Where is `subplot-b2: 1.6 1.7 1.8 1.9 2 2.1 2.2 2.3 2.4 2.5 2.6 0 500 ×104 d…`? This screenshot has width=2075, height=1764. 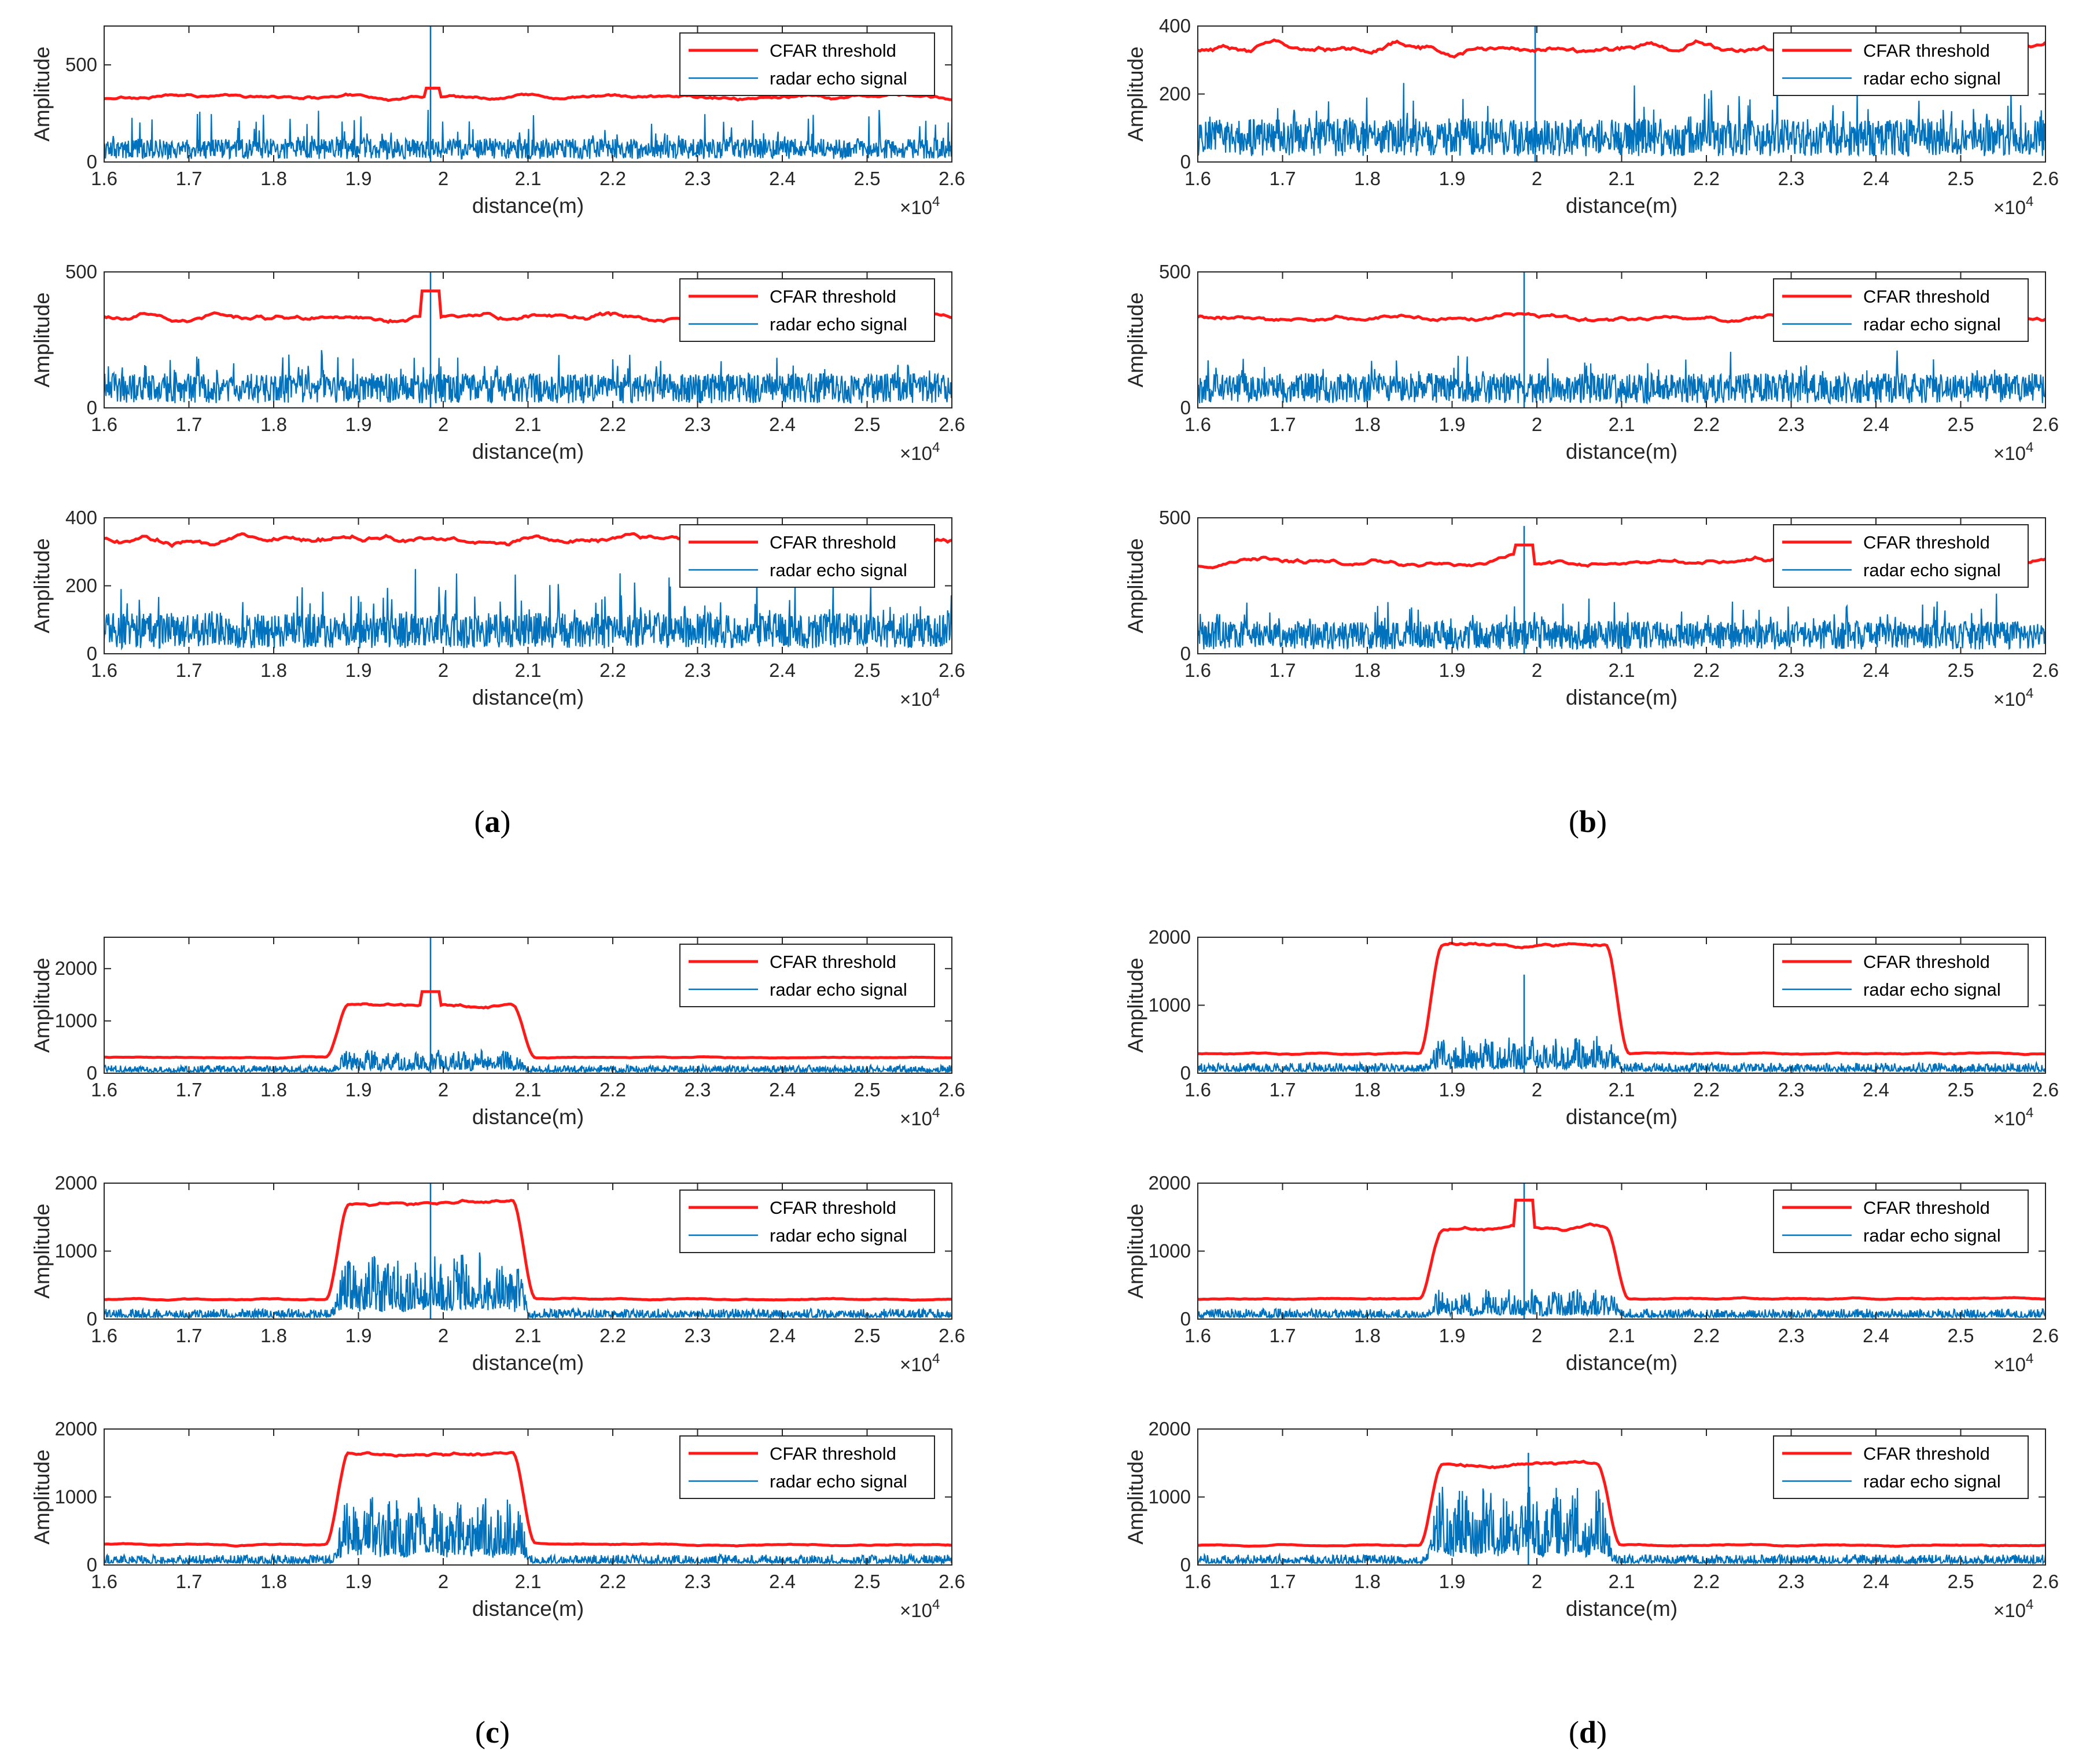
subplot-b2: 1.6 1.7 1.8 1.9 2 2.1 2.2 2.3 2.4 2.5 2.6 0 500 ×104 d… is located at coordinates (1591, 363).